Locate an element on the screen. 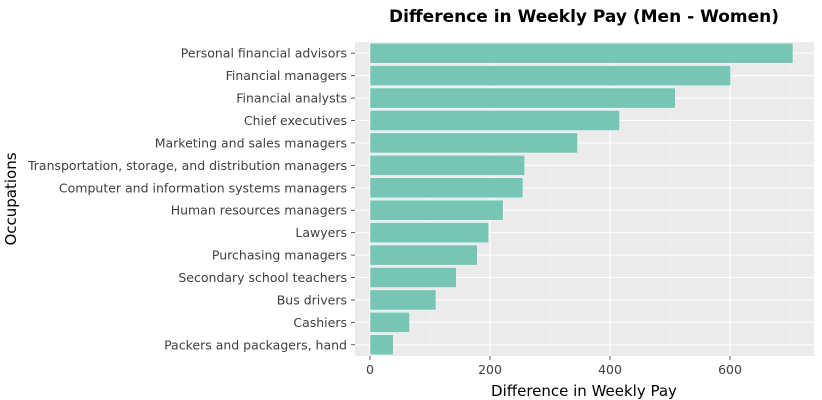 This screenshot has height=400, width=822. category-label: Personal financial advisors is located at coordinates (264, 53).